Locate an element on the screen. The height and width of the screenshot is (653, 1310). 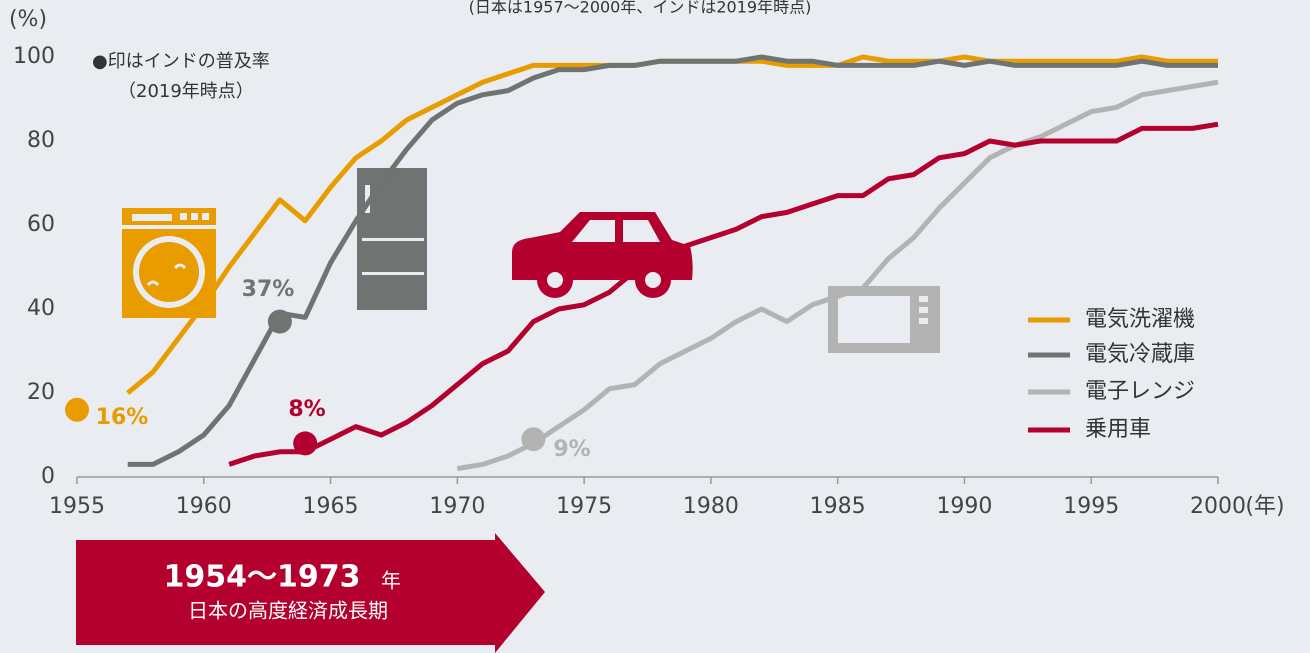
period-unit: 年 is located at coordinates (391, 581).